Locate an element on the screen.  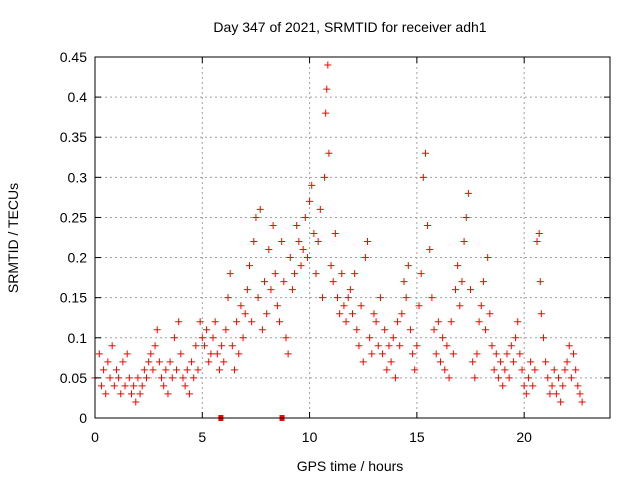
x-axis-label: GPS time / hours is located at coordinates (350, 466).